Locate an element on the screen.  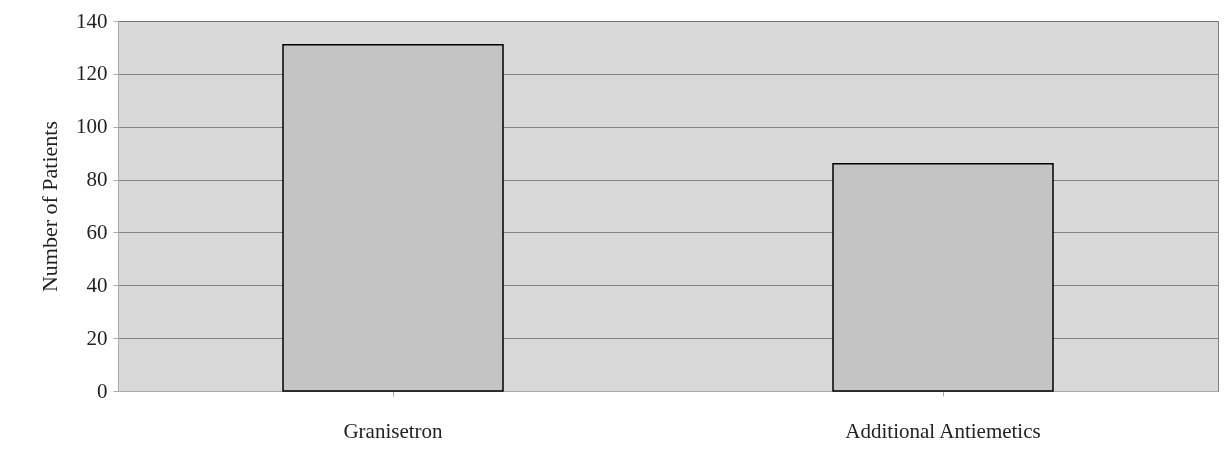
y-tick-label: 100 is located at coordinates (92, 126).